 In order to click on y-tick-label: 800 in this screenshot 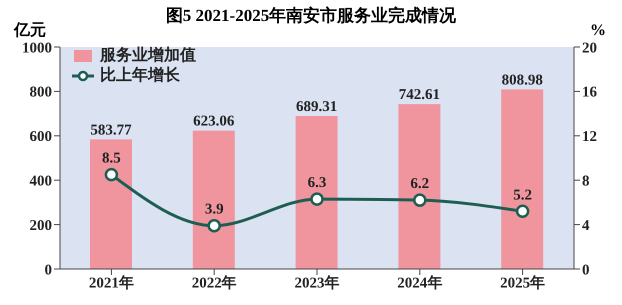, I will do `click(41, 92)`.